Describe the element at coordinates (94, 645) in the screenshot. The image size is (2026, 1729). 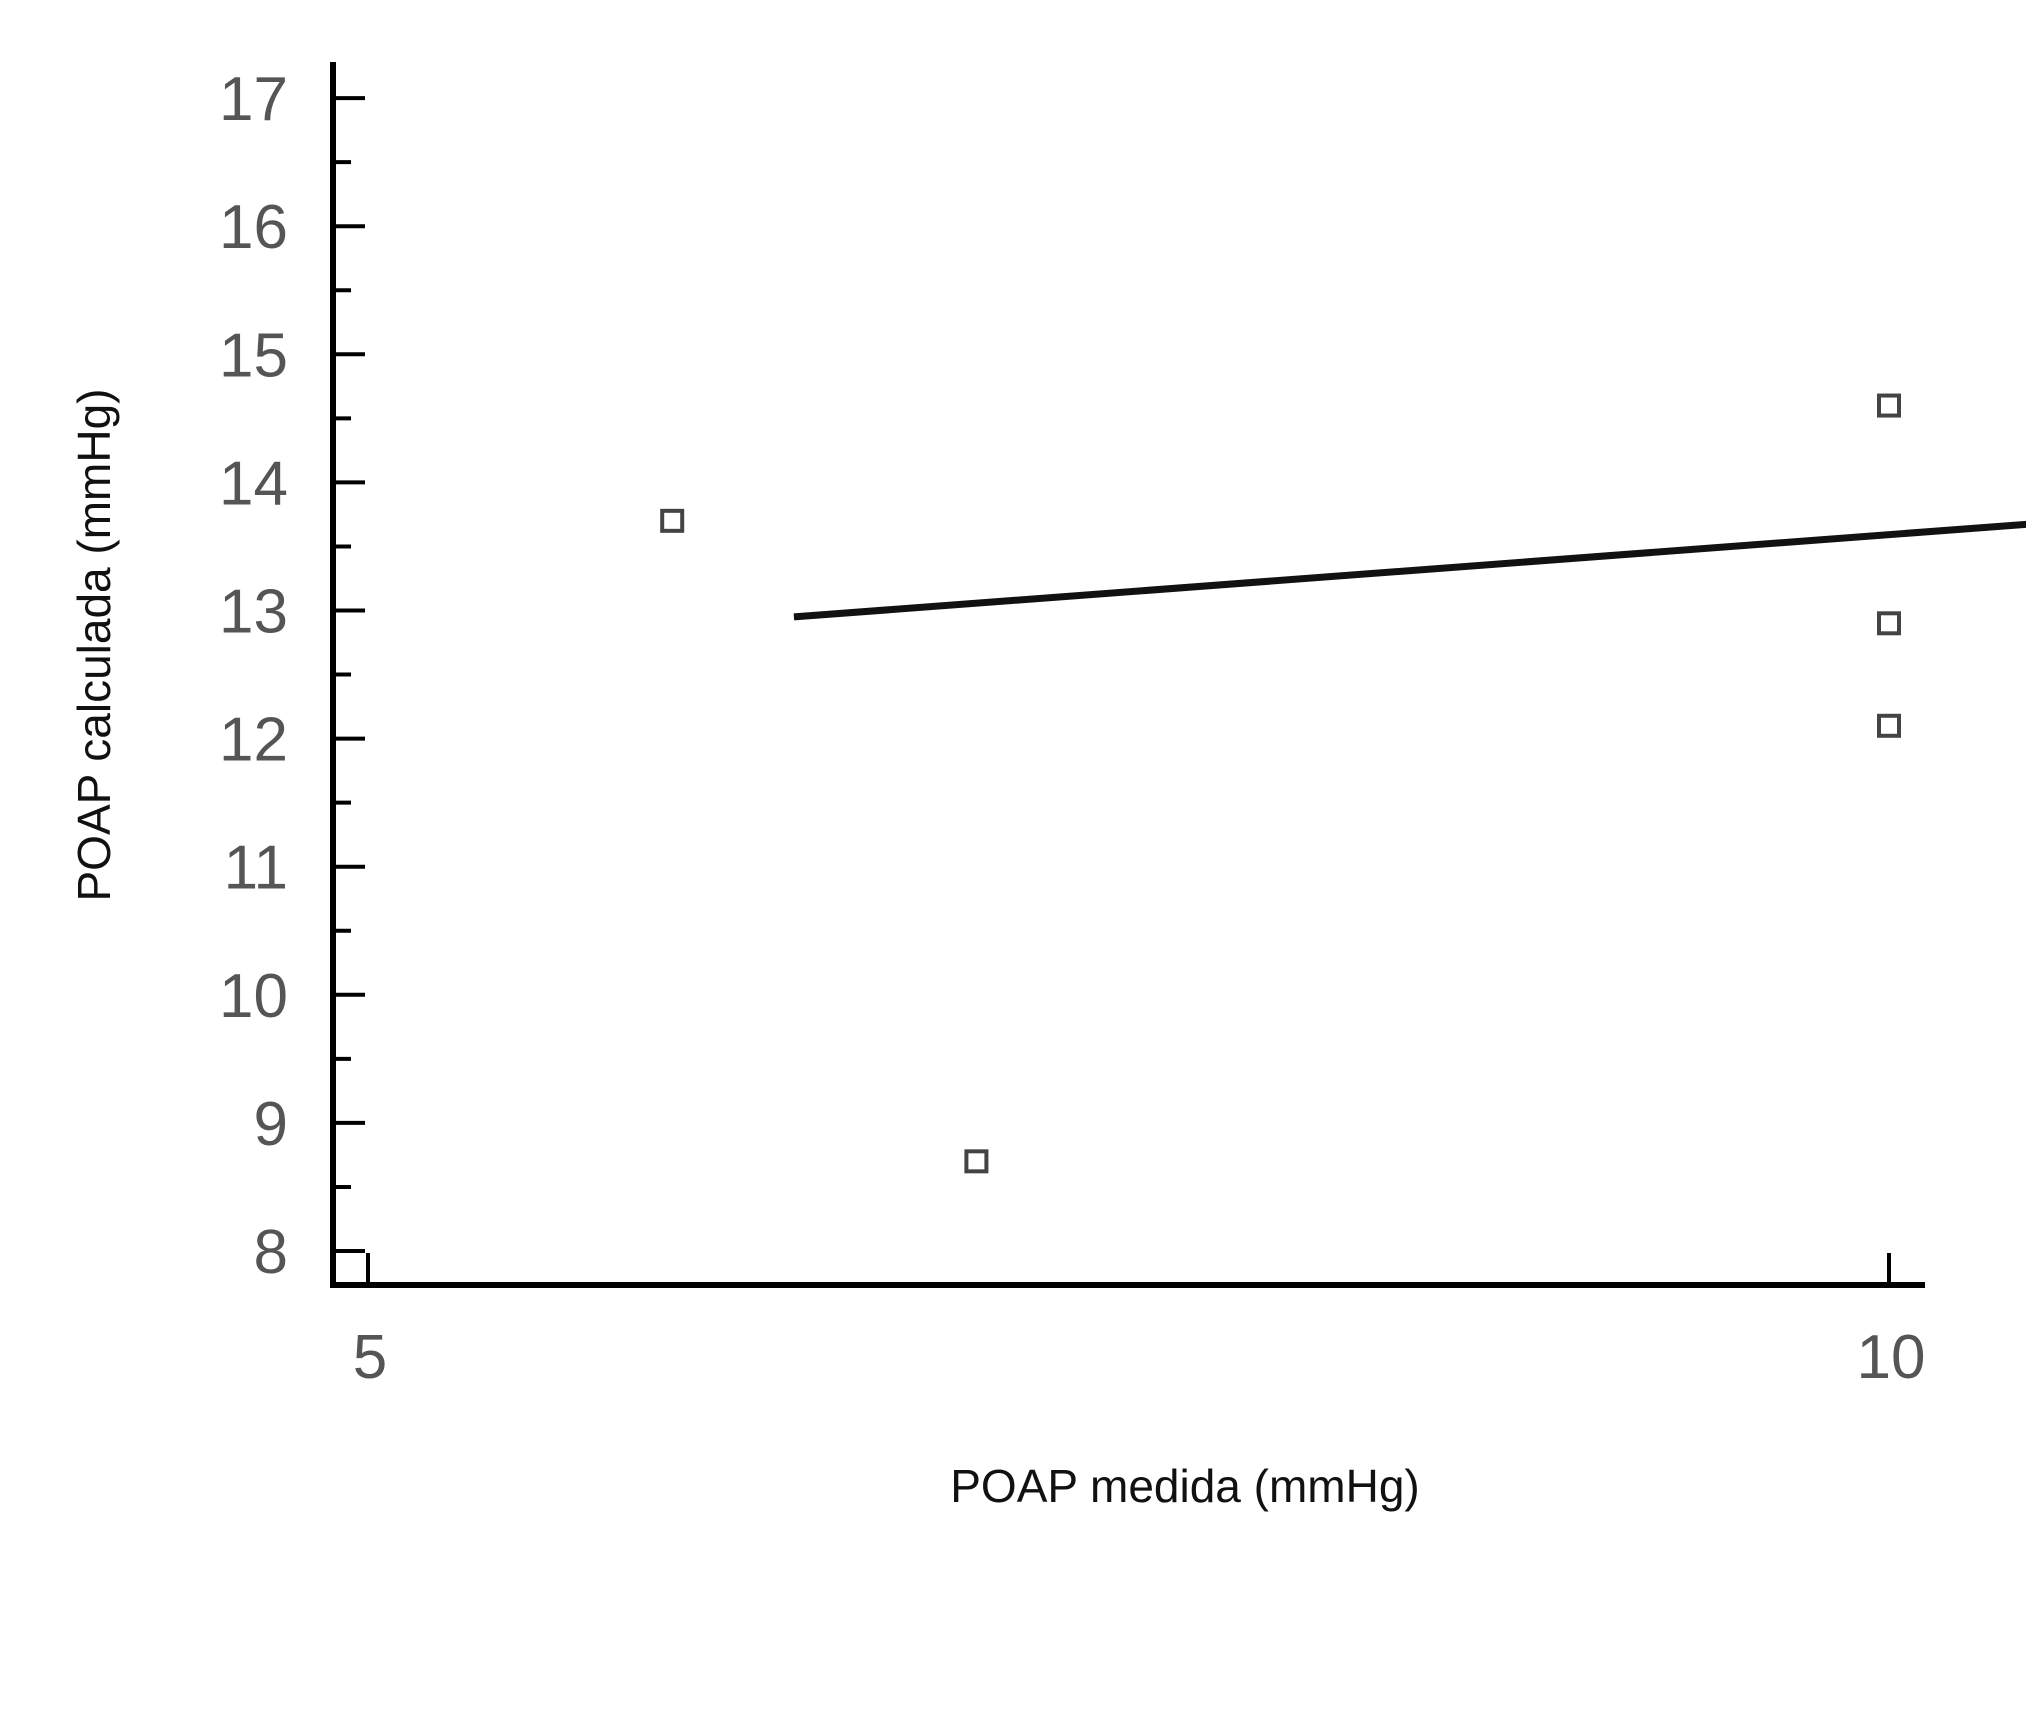
I see `y-axis-title: POAP calculada (mmHg)` at that location.